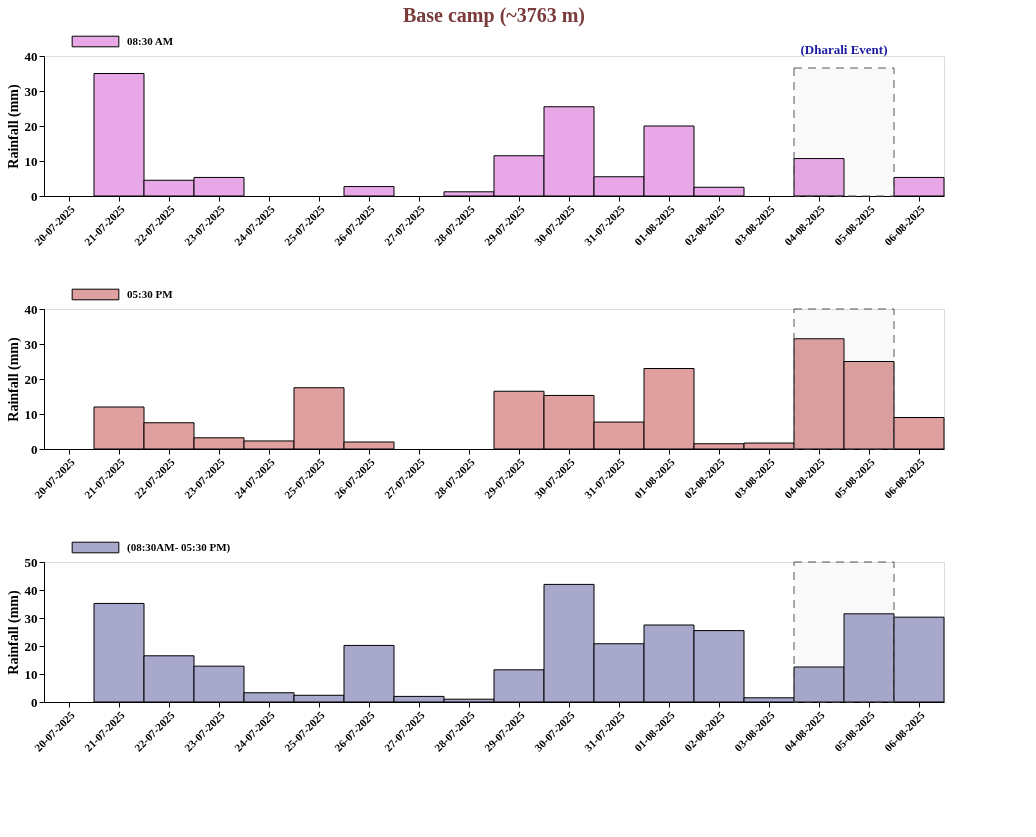 The image size is (1036, 837). What do you see at coordinates (150, 40) in the screenshot?
I see `legend-label: 08:30 AM` at bounding box center [150, 40].